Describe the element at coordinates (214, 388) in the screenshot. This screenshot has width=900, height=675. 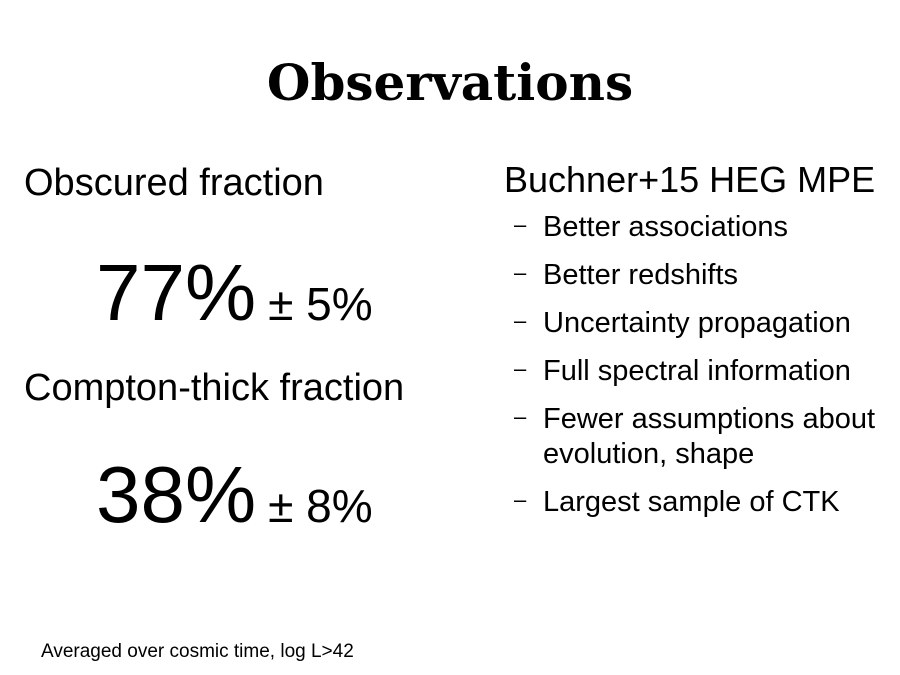
I see `compton-thick-fraction-label: Compton-thick fraction` at that location.